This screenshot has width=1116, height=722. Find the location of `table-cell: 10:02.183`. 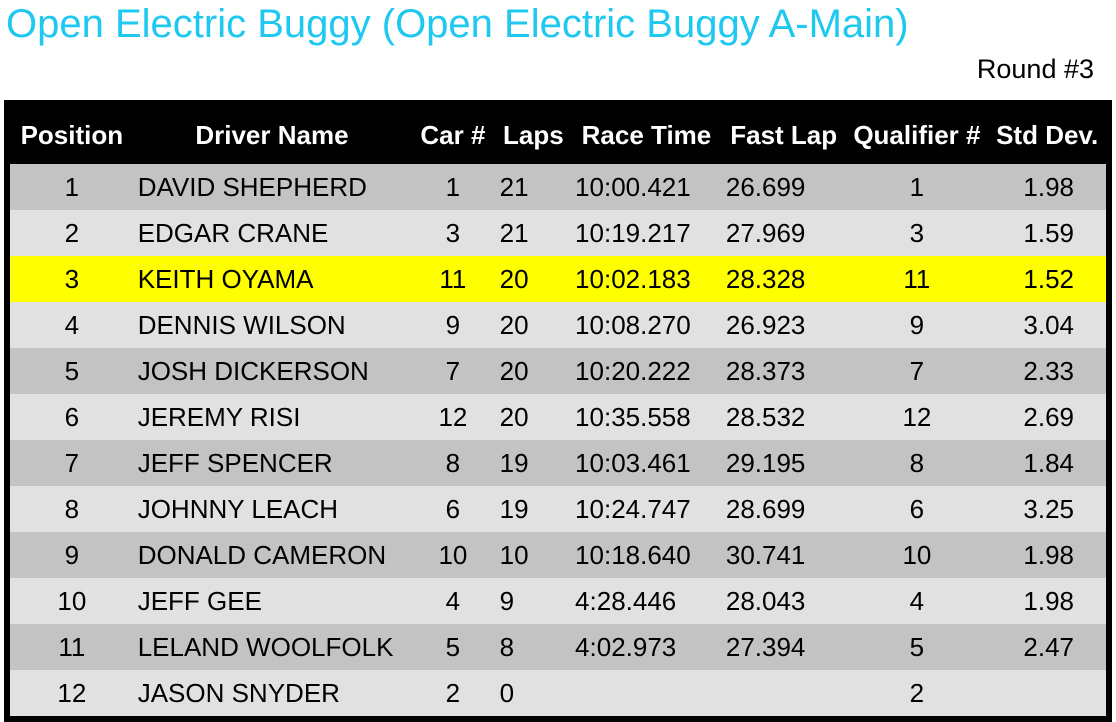

table-cell: 10:02.183 is located at coordinates (633, 278).